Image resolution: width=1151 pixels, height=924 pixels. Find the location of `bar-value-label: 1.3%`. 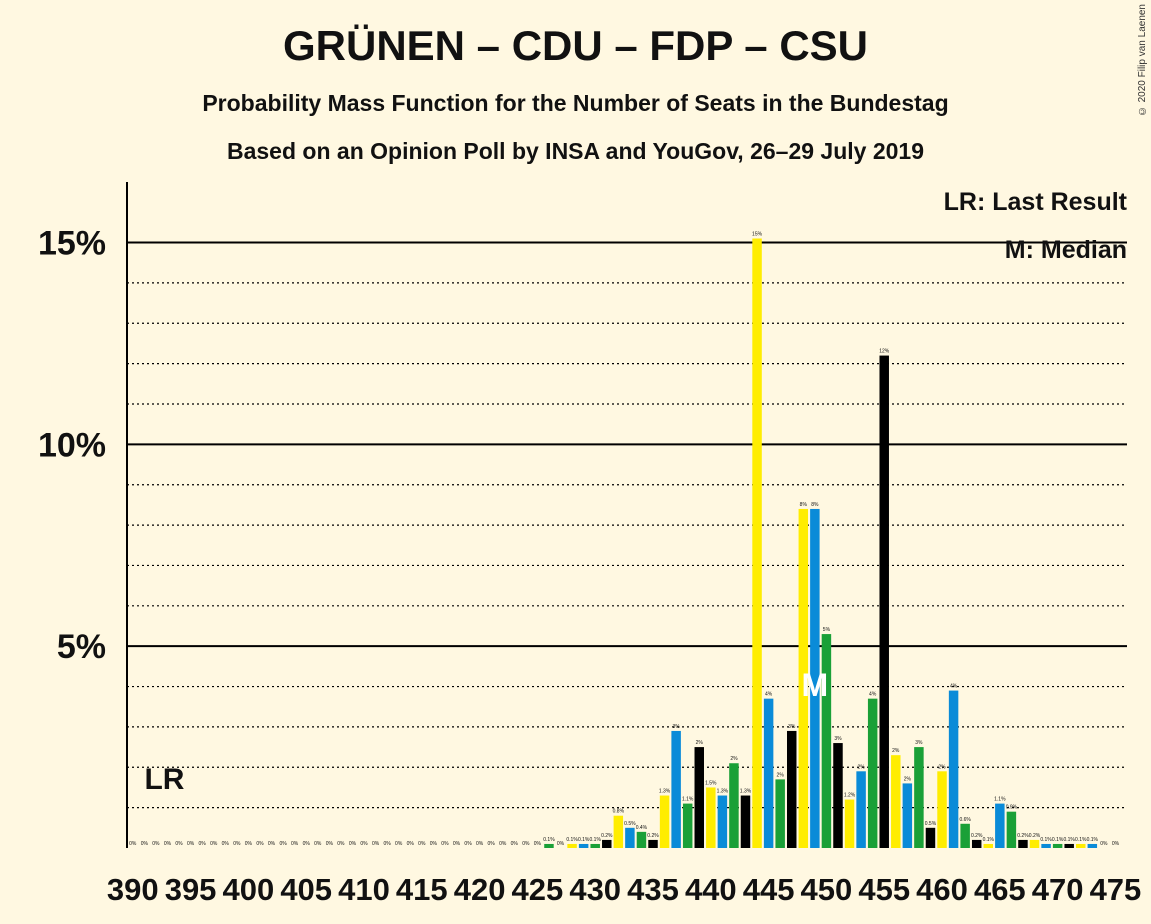

bar-value-label: 1.3% is located at coordinates (746, 792).